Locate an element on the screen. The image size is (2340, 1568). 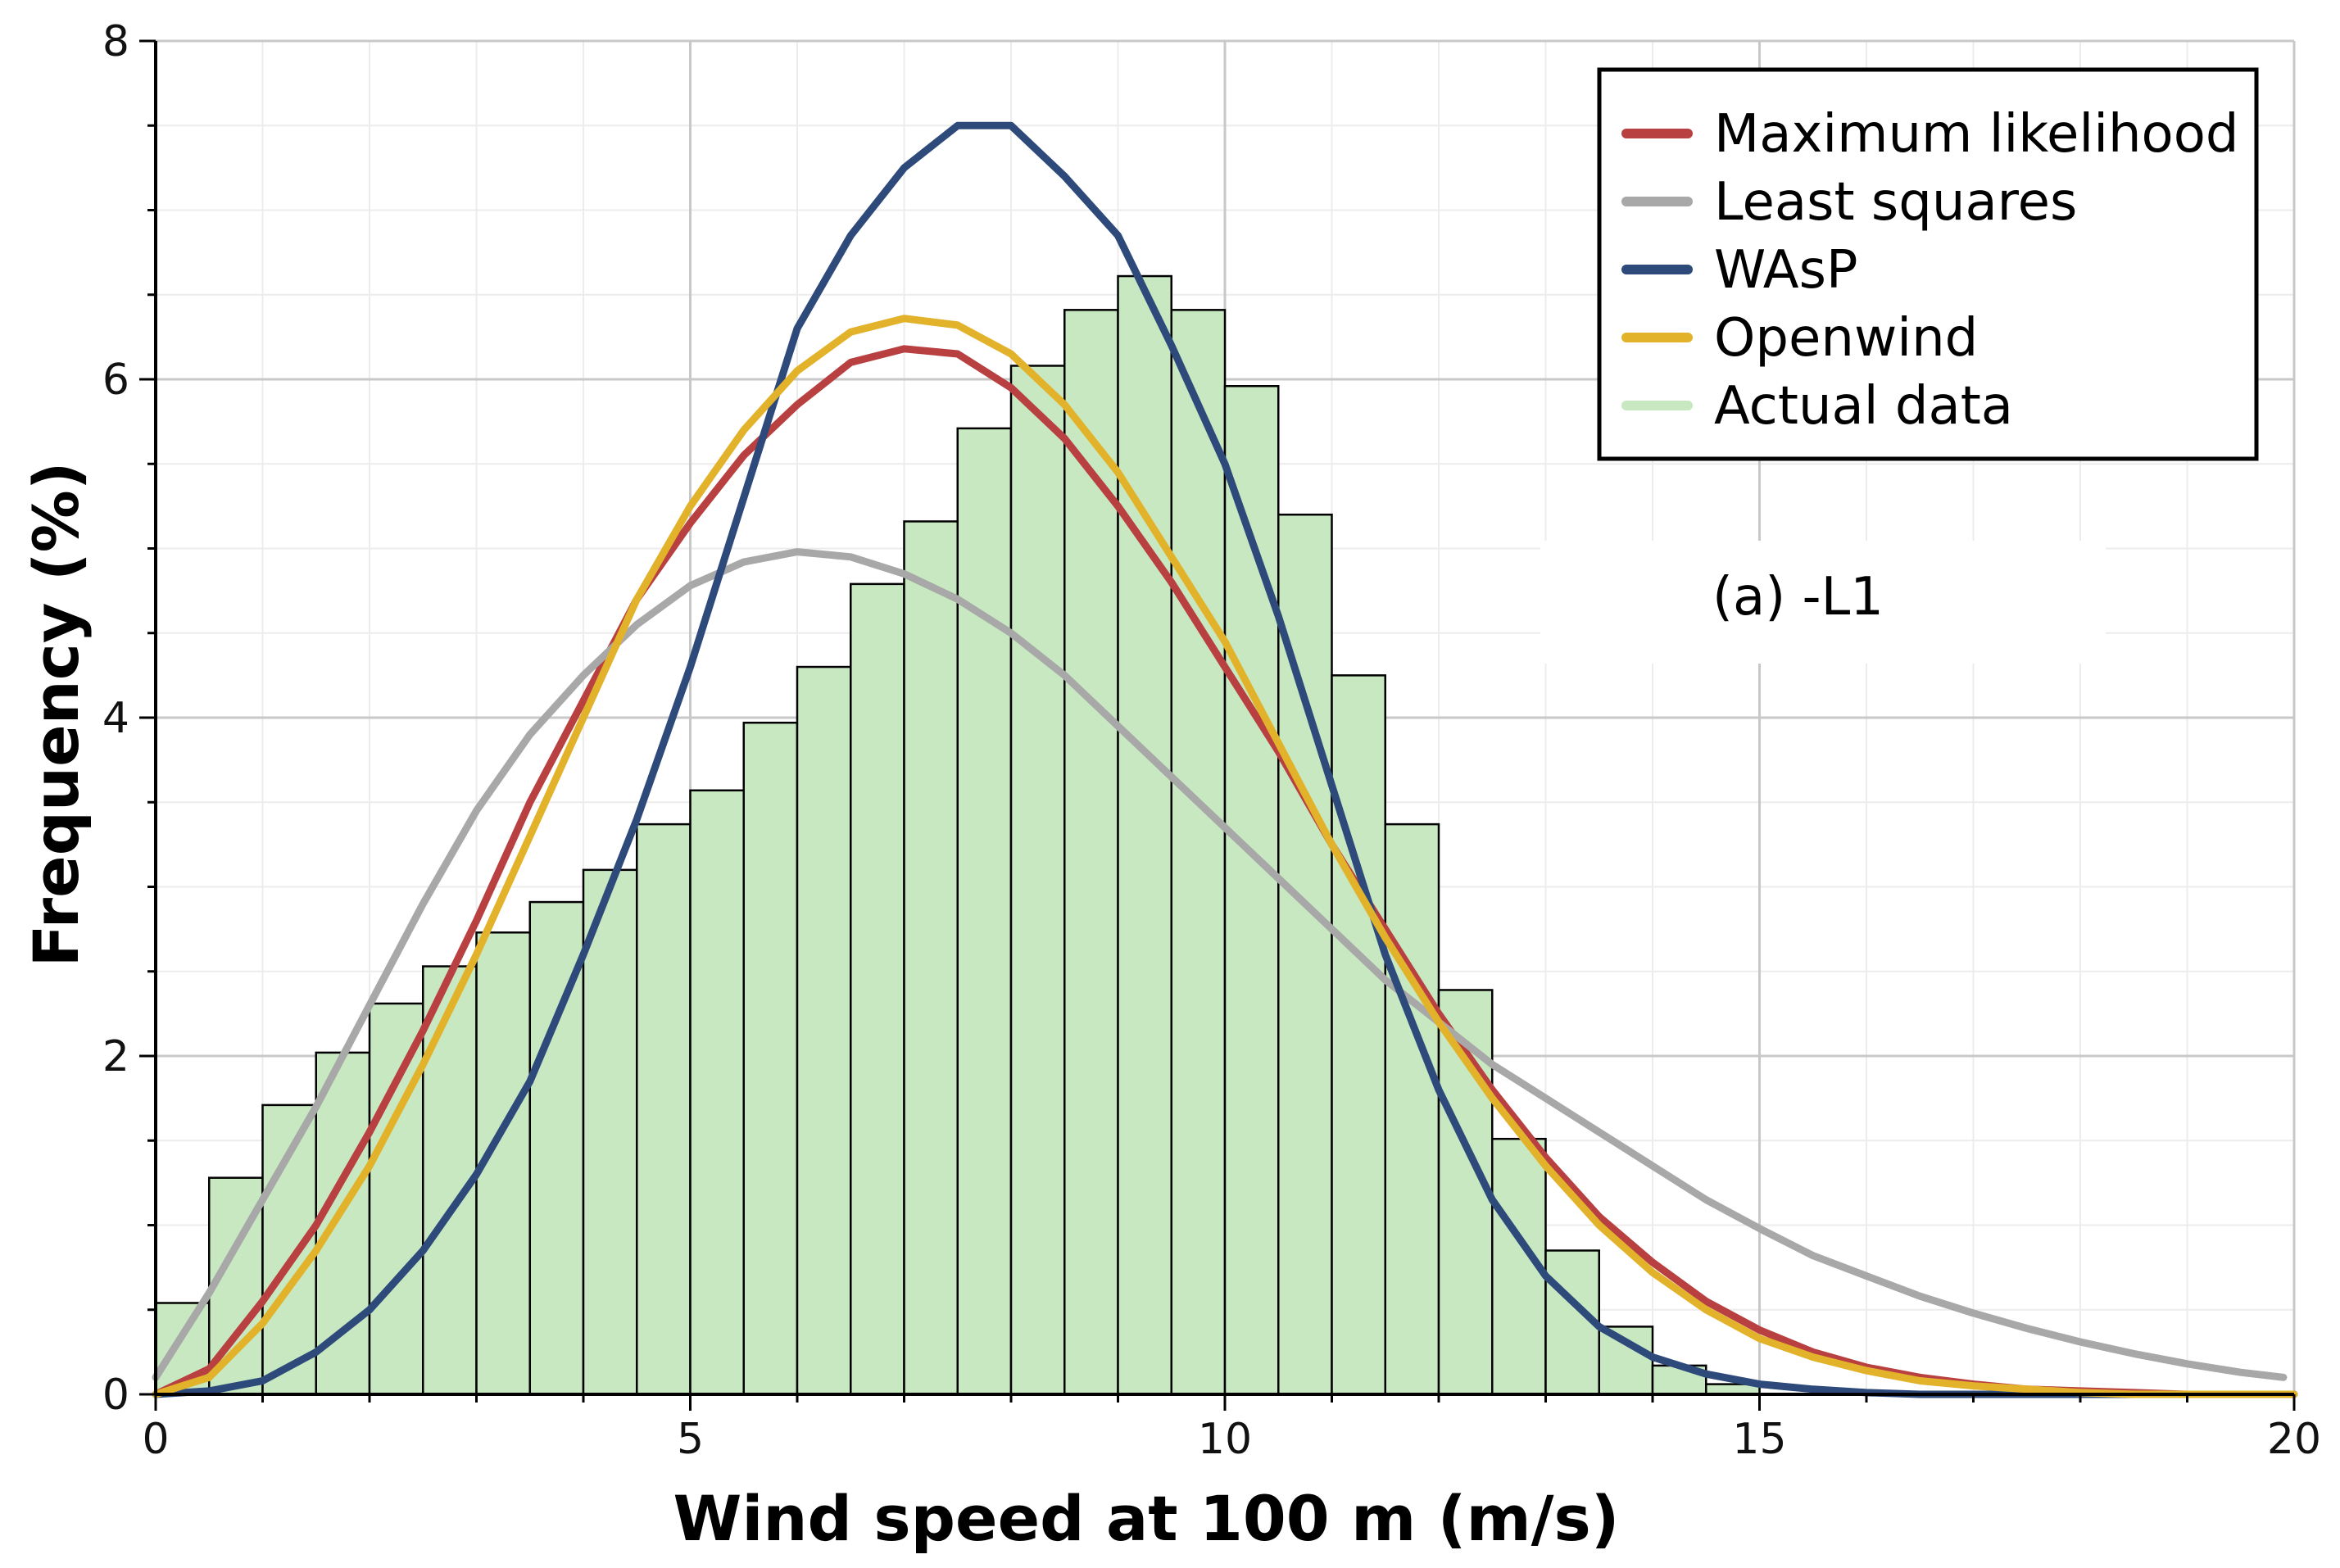
panel-annotation: (a) -L1 is located at coordinates (1798, 597).